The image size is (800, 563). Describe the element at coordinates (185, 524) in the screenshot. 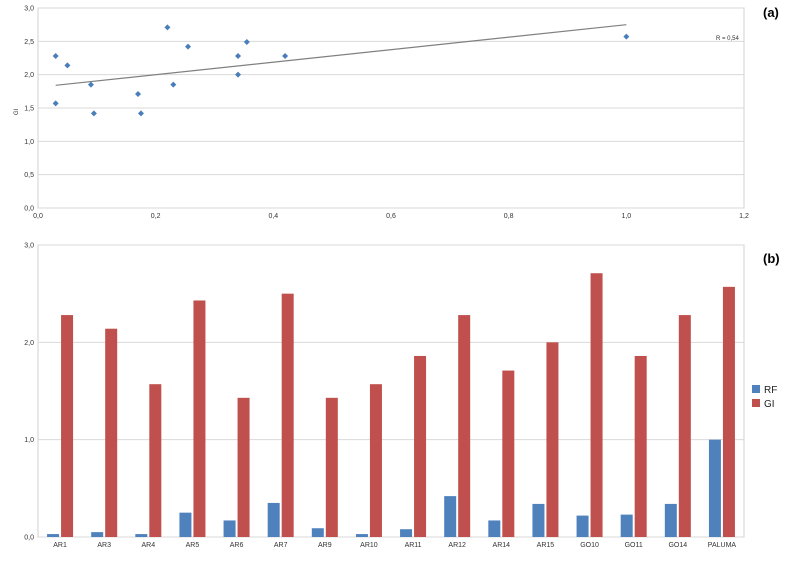

I see `bar-rf-ar5` at that location.